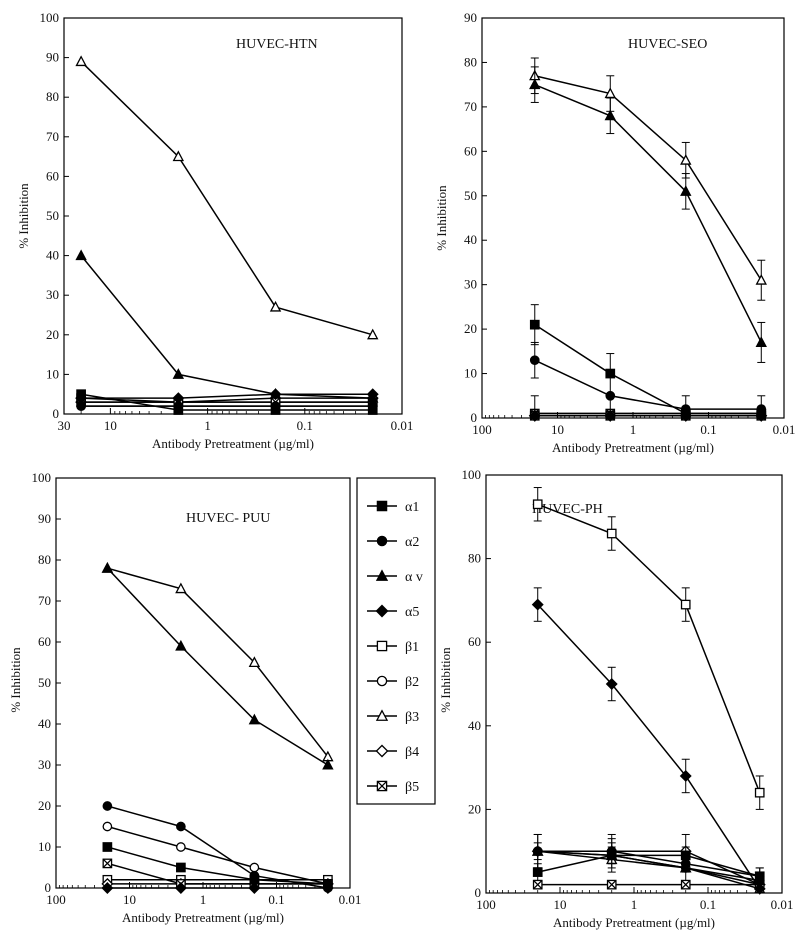 The image size is (797, 947). Describe the element at coordinates (441, 218) in the screenshot. I see `y-axis-label: % Inhibition` at that location.